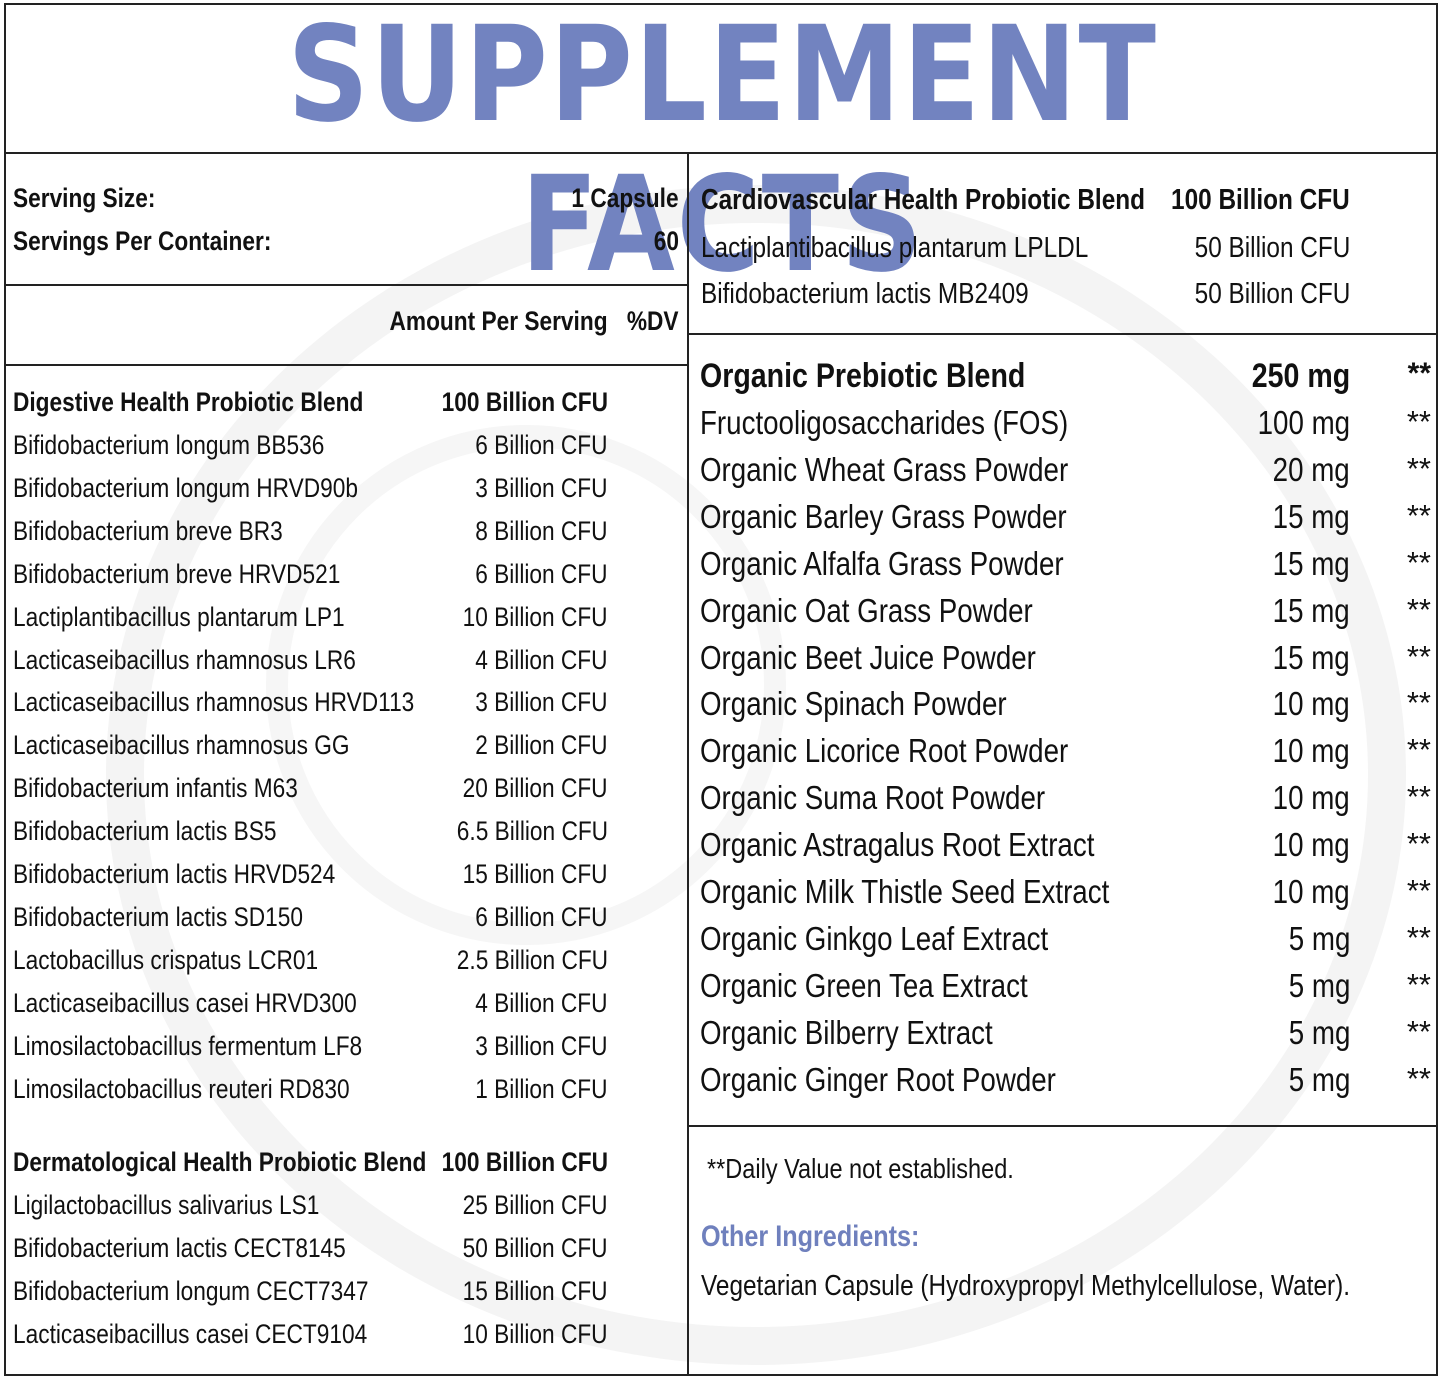 The width and height of the screenshot is (1445, 1382). Describe the element at coordinates (873, 798) in the screenshot. I see `prebiotic-ingredient-name: Organic Suma Root Powder` at that location.